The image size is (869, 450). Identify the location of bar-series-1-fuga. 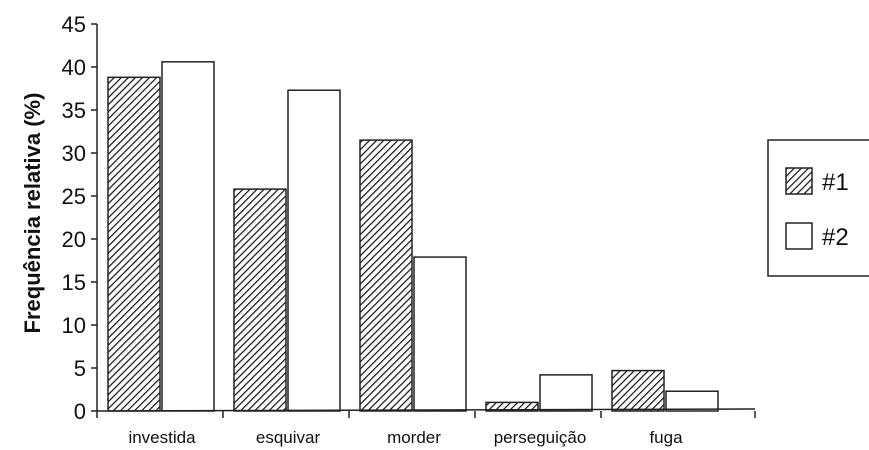
(638, 390).